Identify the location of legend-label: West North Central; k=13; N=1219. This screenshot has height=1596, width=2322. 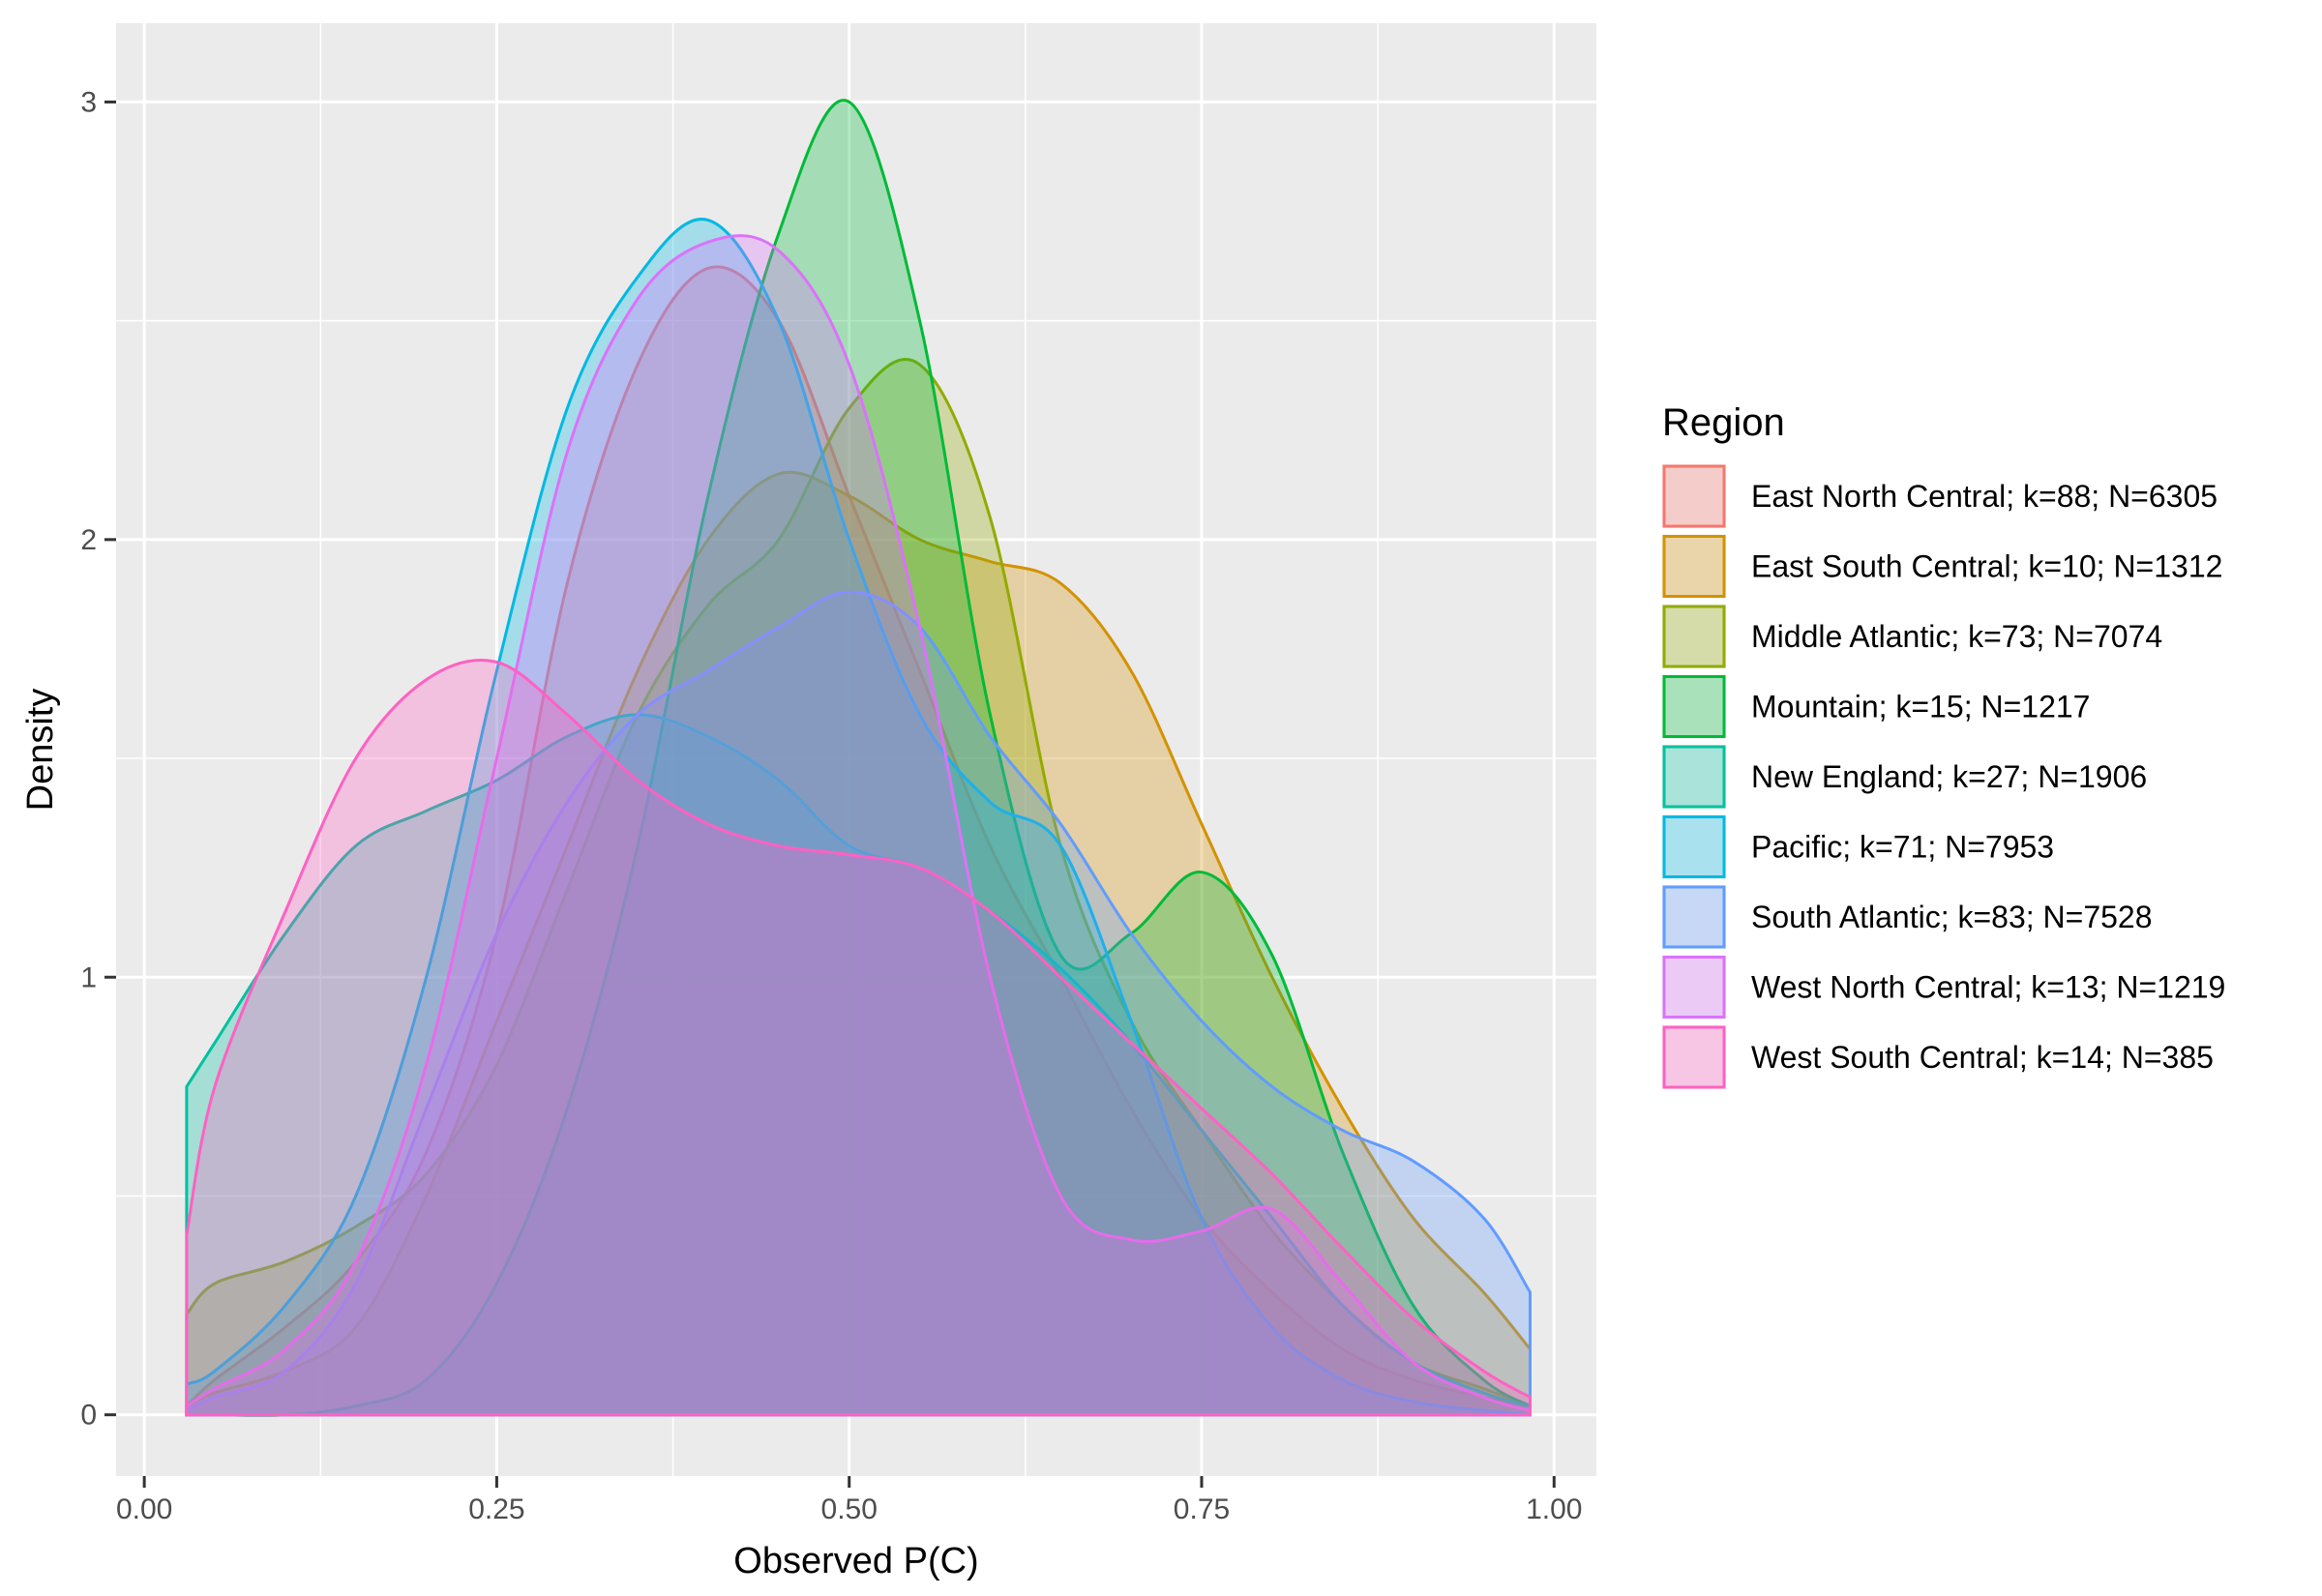
(1988, 987).